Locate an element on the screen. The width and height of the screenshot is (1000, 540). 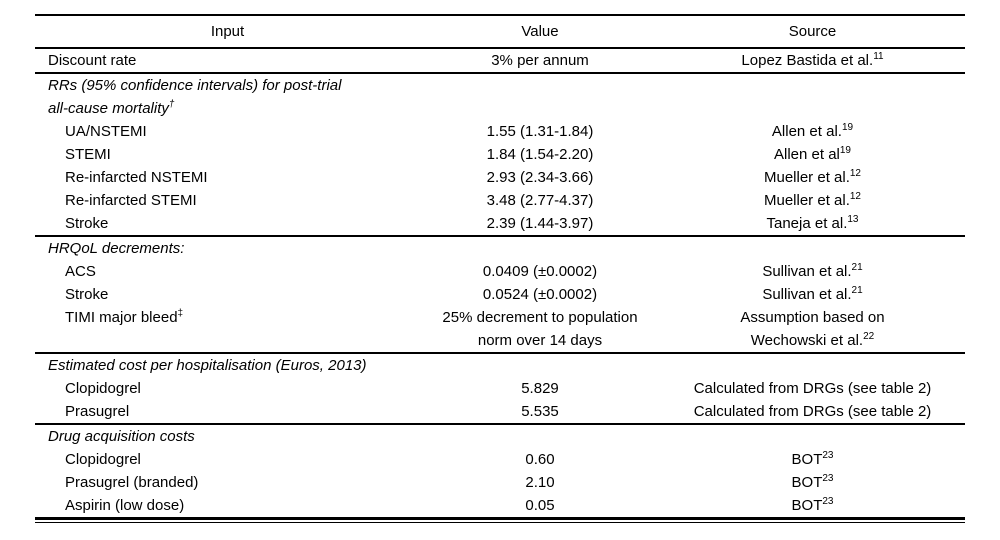
value-cell: 3% per annum is located at coordinates (540, 60).